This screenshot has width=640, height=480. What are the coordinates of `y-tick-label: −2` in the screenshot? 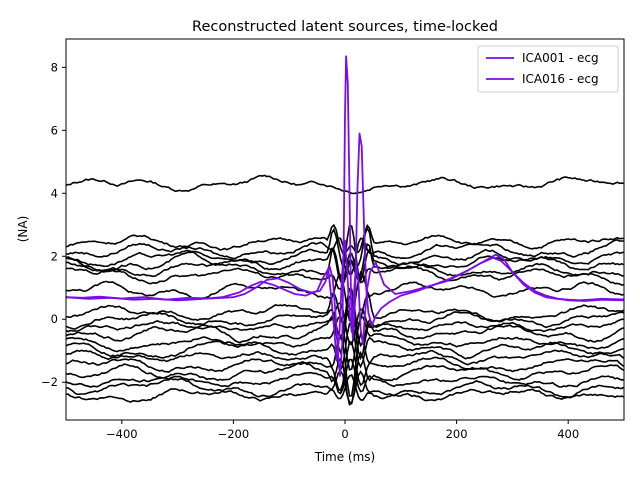 It's located at (49, 382).